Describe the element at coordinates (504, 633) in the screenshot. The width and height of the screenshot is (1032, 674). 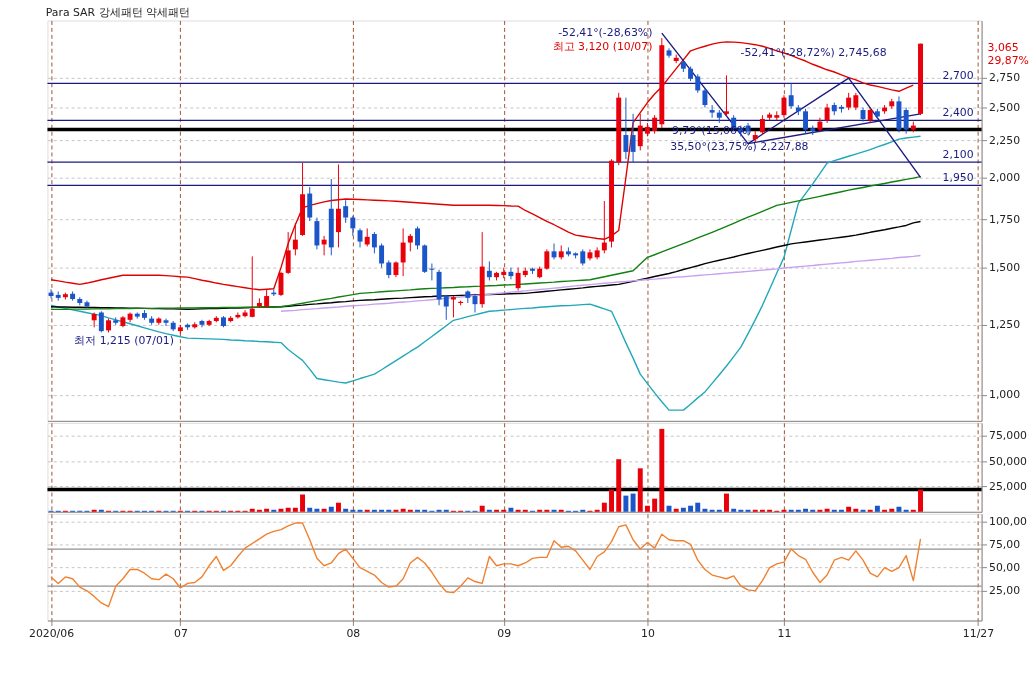
I see `x-tick-label: 09` at that location.